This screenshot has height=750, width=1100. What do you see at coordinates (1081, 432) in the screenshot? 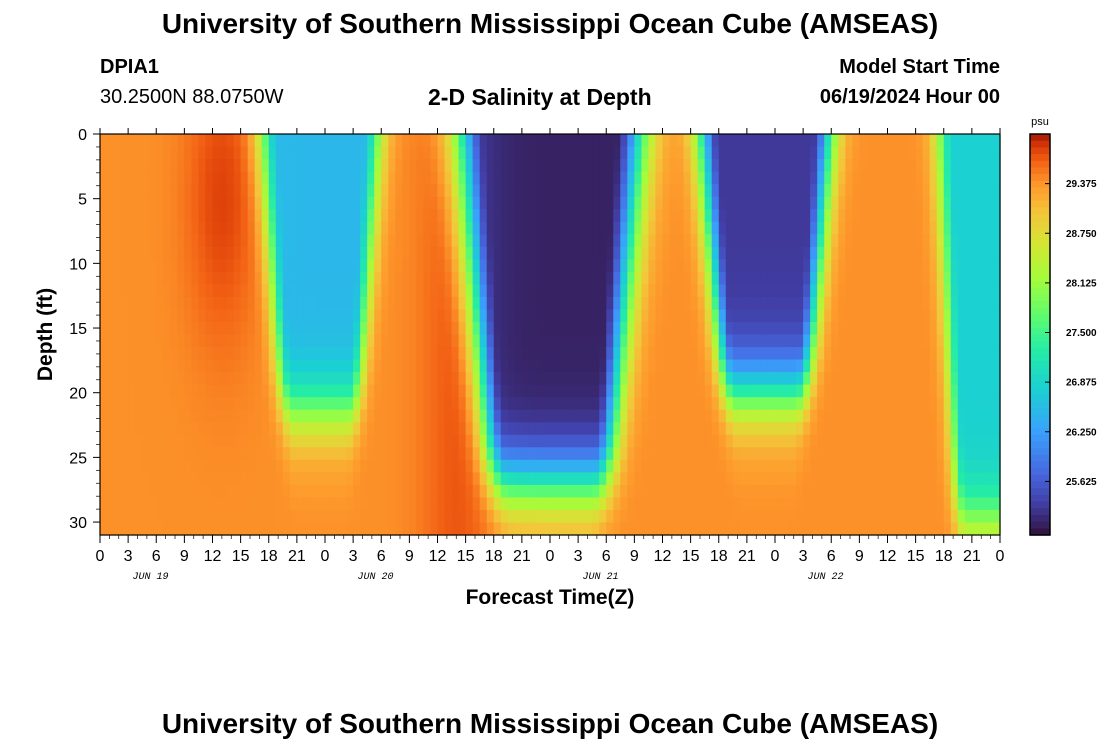
I see `colorbar-tick-label: 26.250` at bounding box center [1081, 432].